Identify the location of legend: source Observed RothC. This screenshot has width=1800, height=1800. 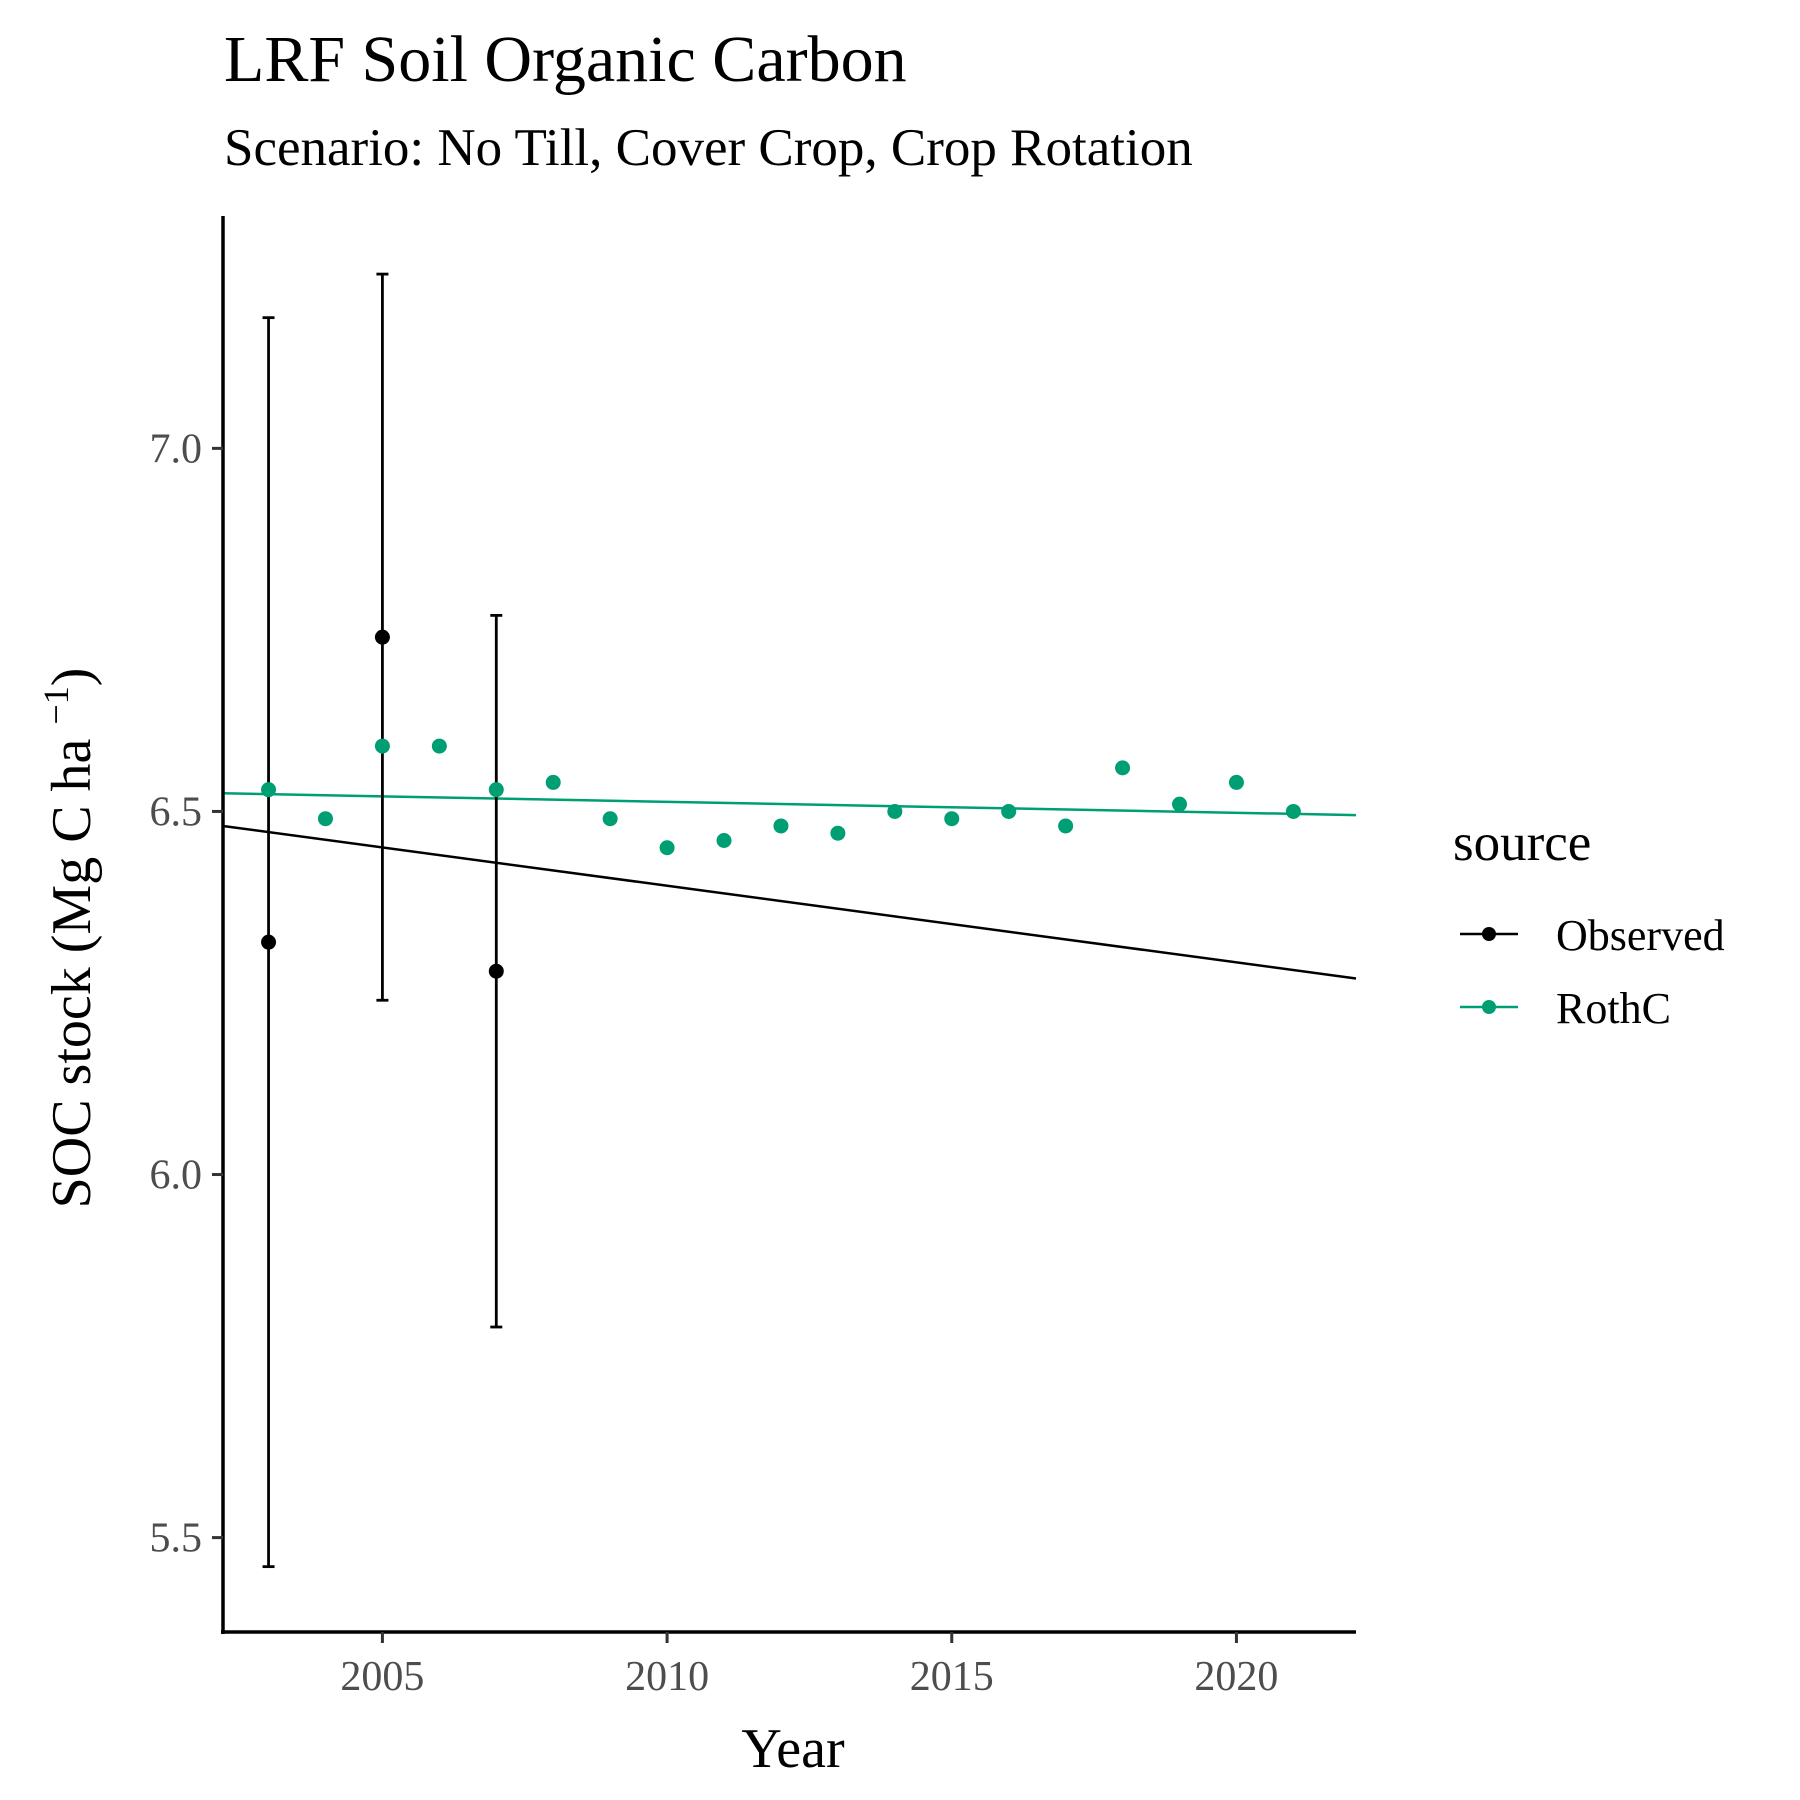
(1589, 923).